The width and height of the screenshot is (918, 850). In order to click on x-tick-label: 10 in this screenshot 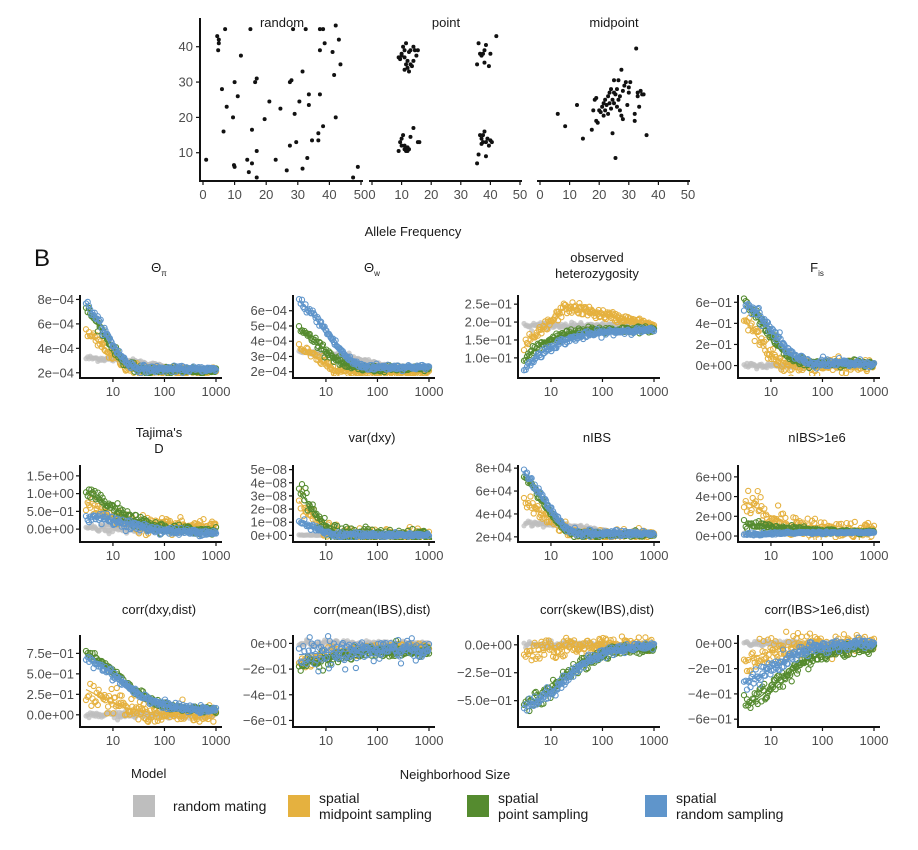, I will do `click(401, 194)`.